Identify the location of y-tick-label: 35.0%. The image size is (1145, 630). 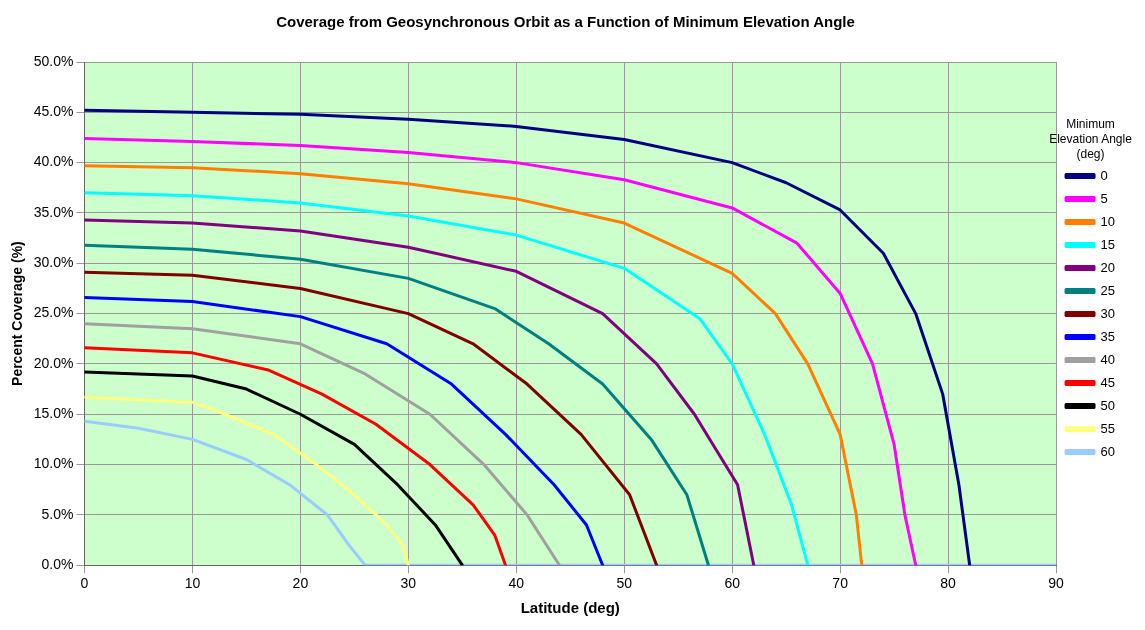
(53, 211).